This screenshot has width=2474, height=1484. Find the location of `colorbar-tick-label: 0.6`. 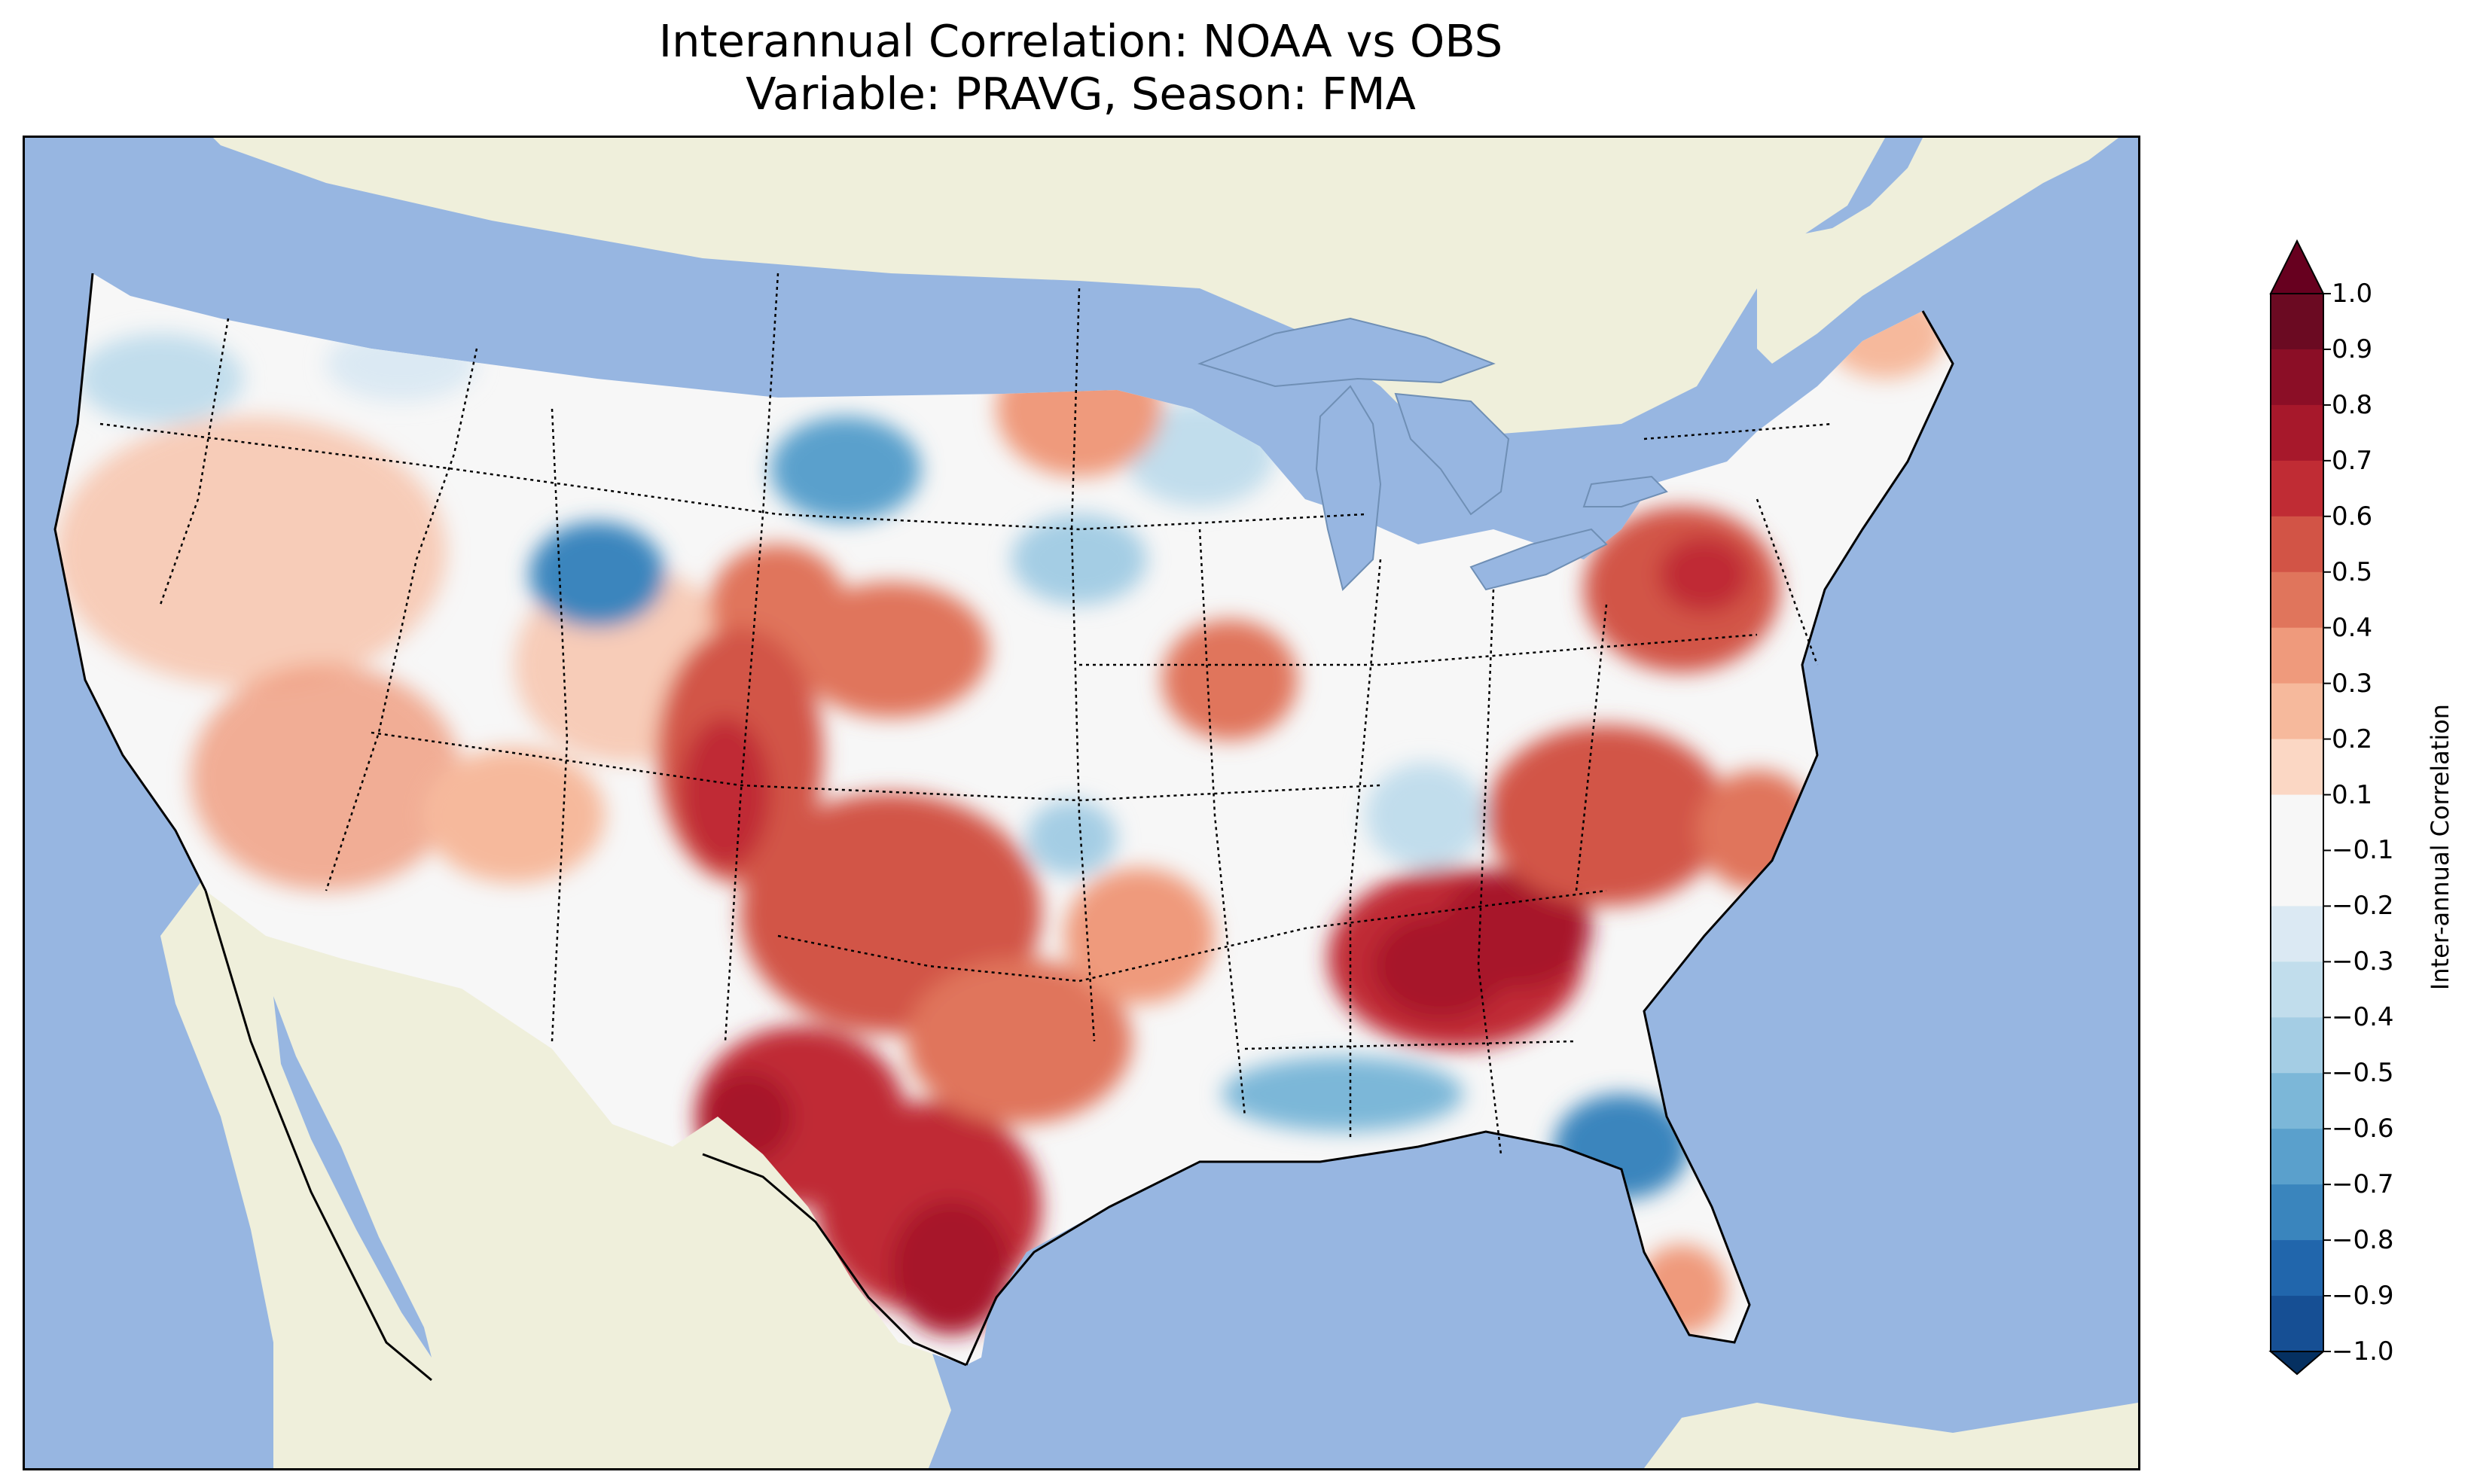

colorbar-tick-label: 0.6 is located at coordinates (2352, 516).